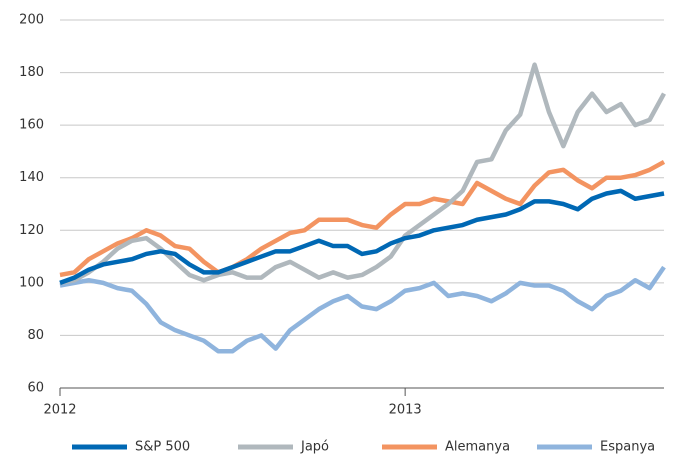  I want to click on legend-label: S&P 500, so click(162, 447).